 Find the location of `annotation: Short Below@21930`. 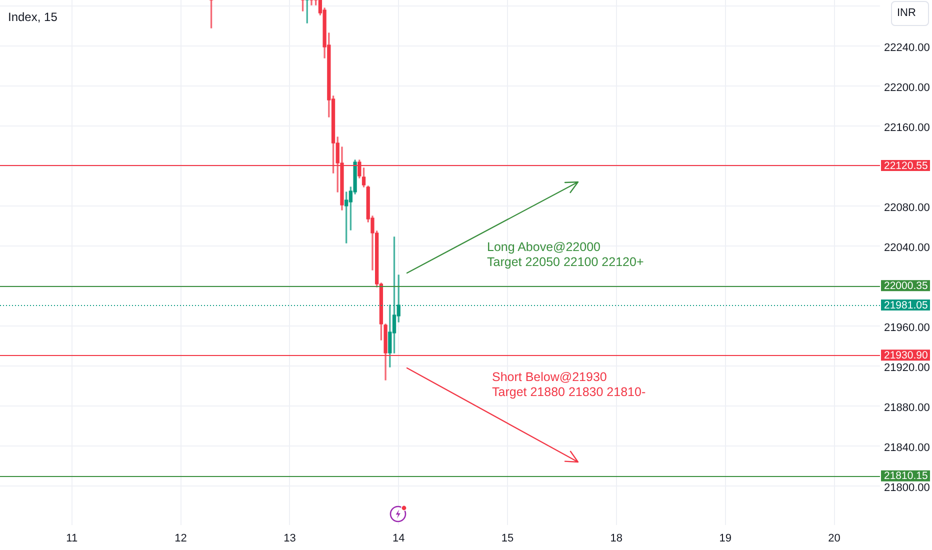

annotation: Short Below@21930 is located at coordinates (549, 377).